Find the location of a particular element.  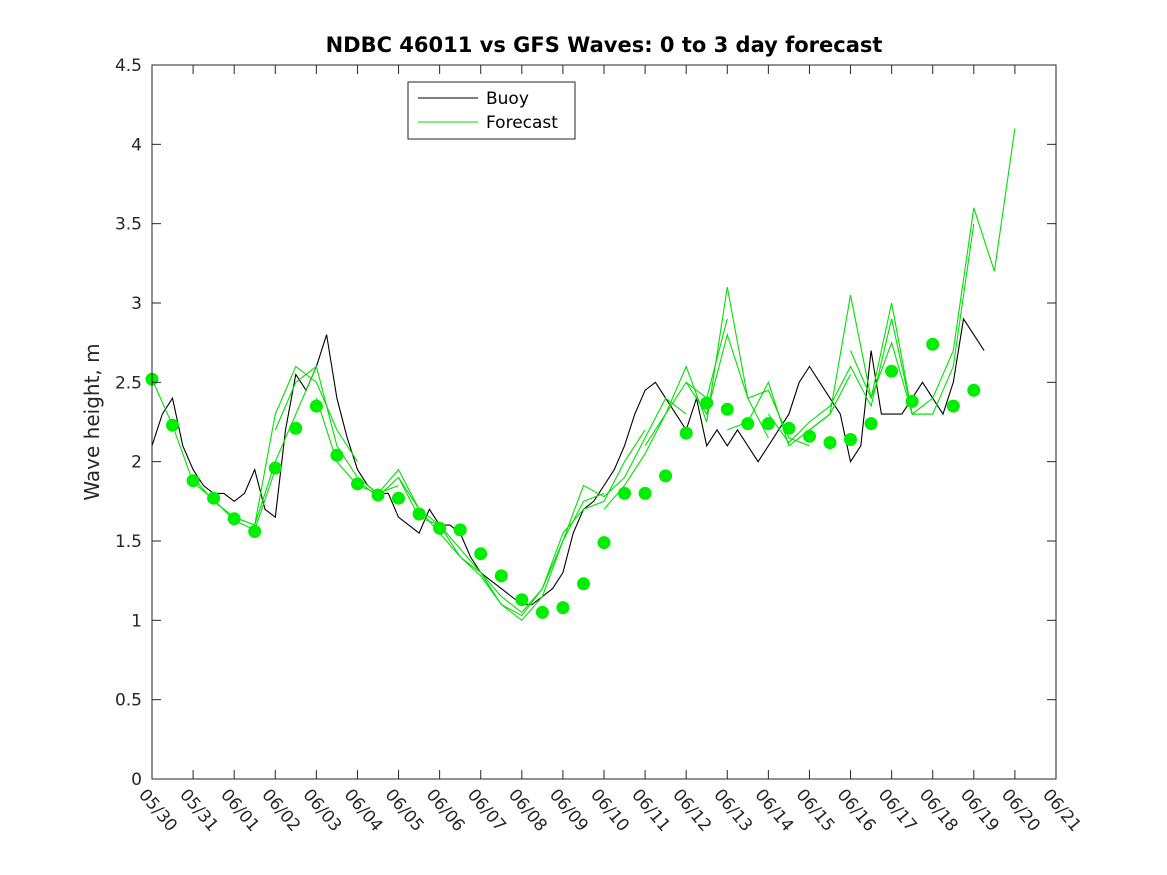

x-tick-label: 06/10 is located at coordinates (609, 810).